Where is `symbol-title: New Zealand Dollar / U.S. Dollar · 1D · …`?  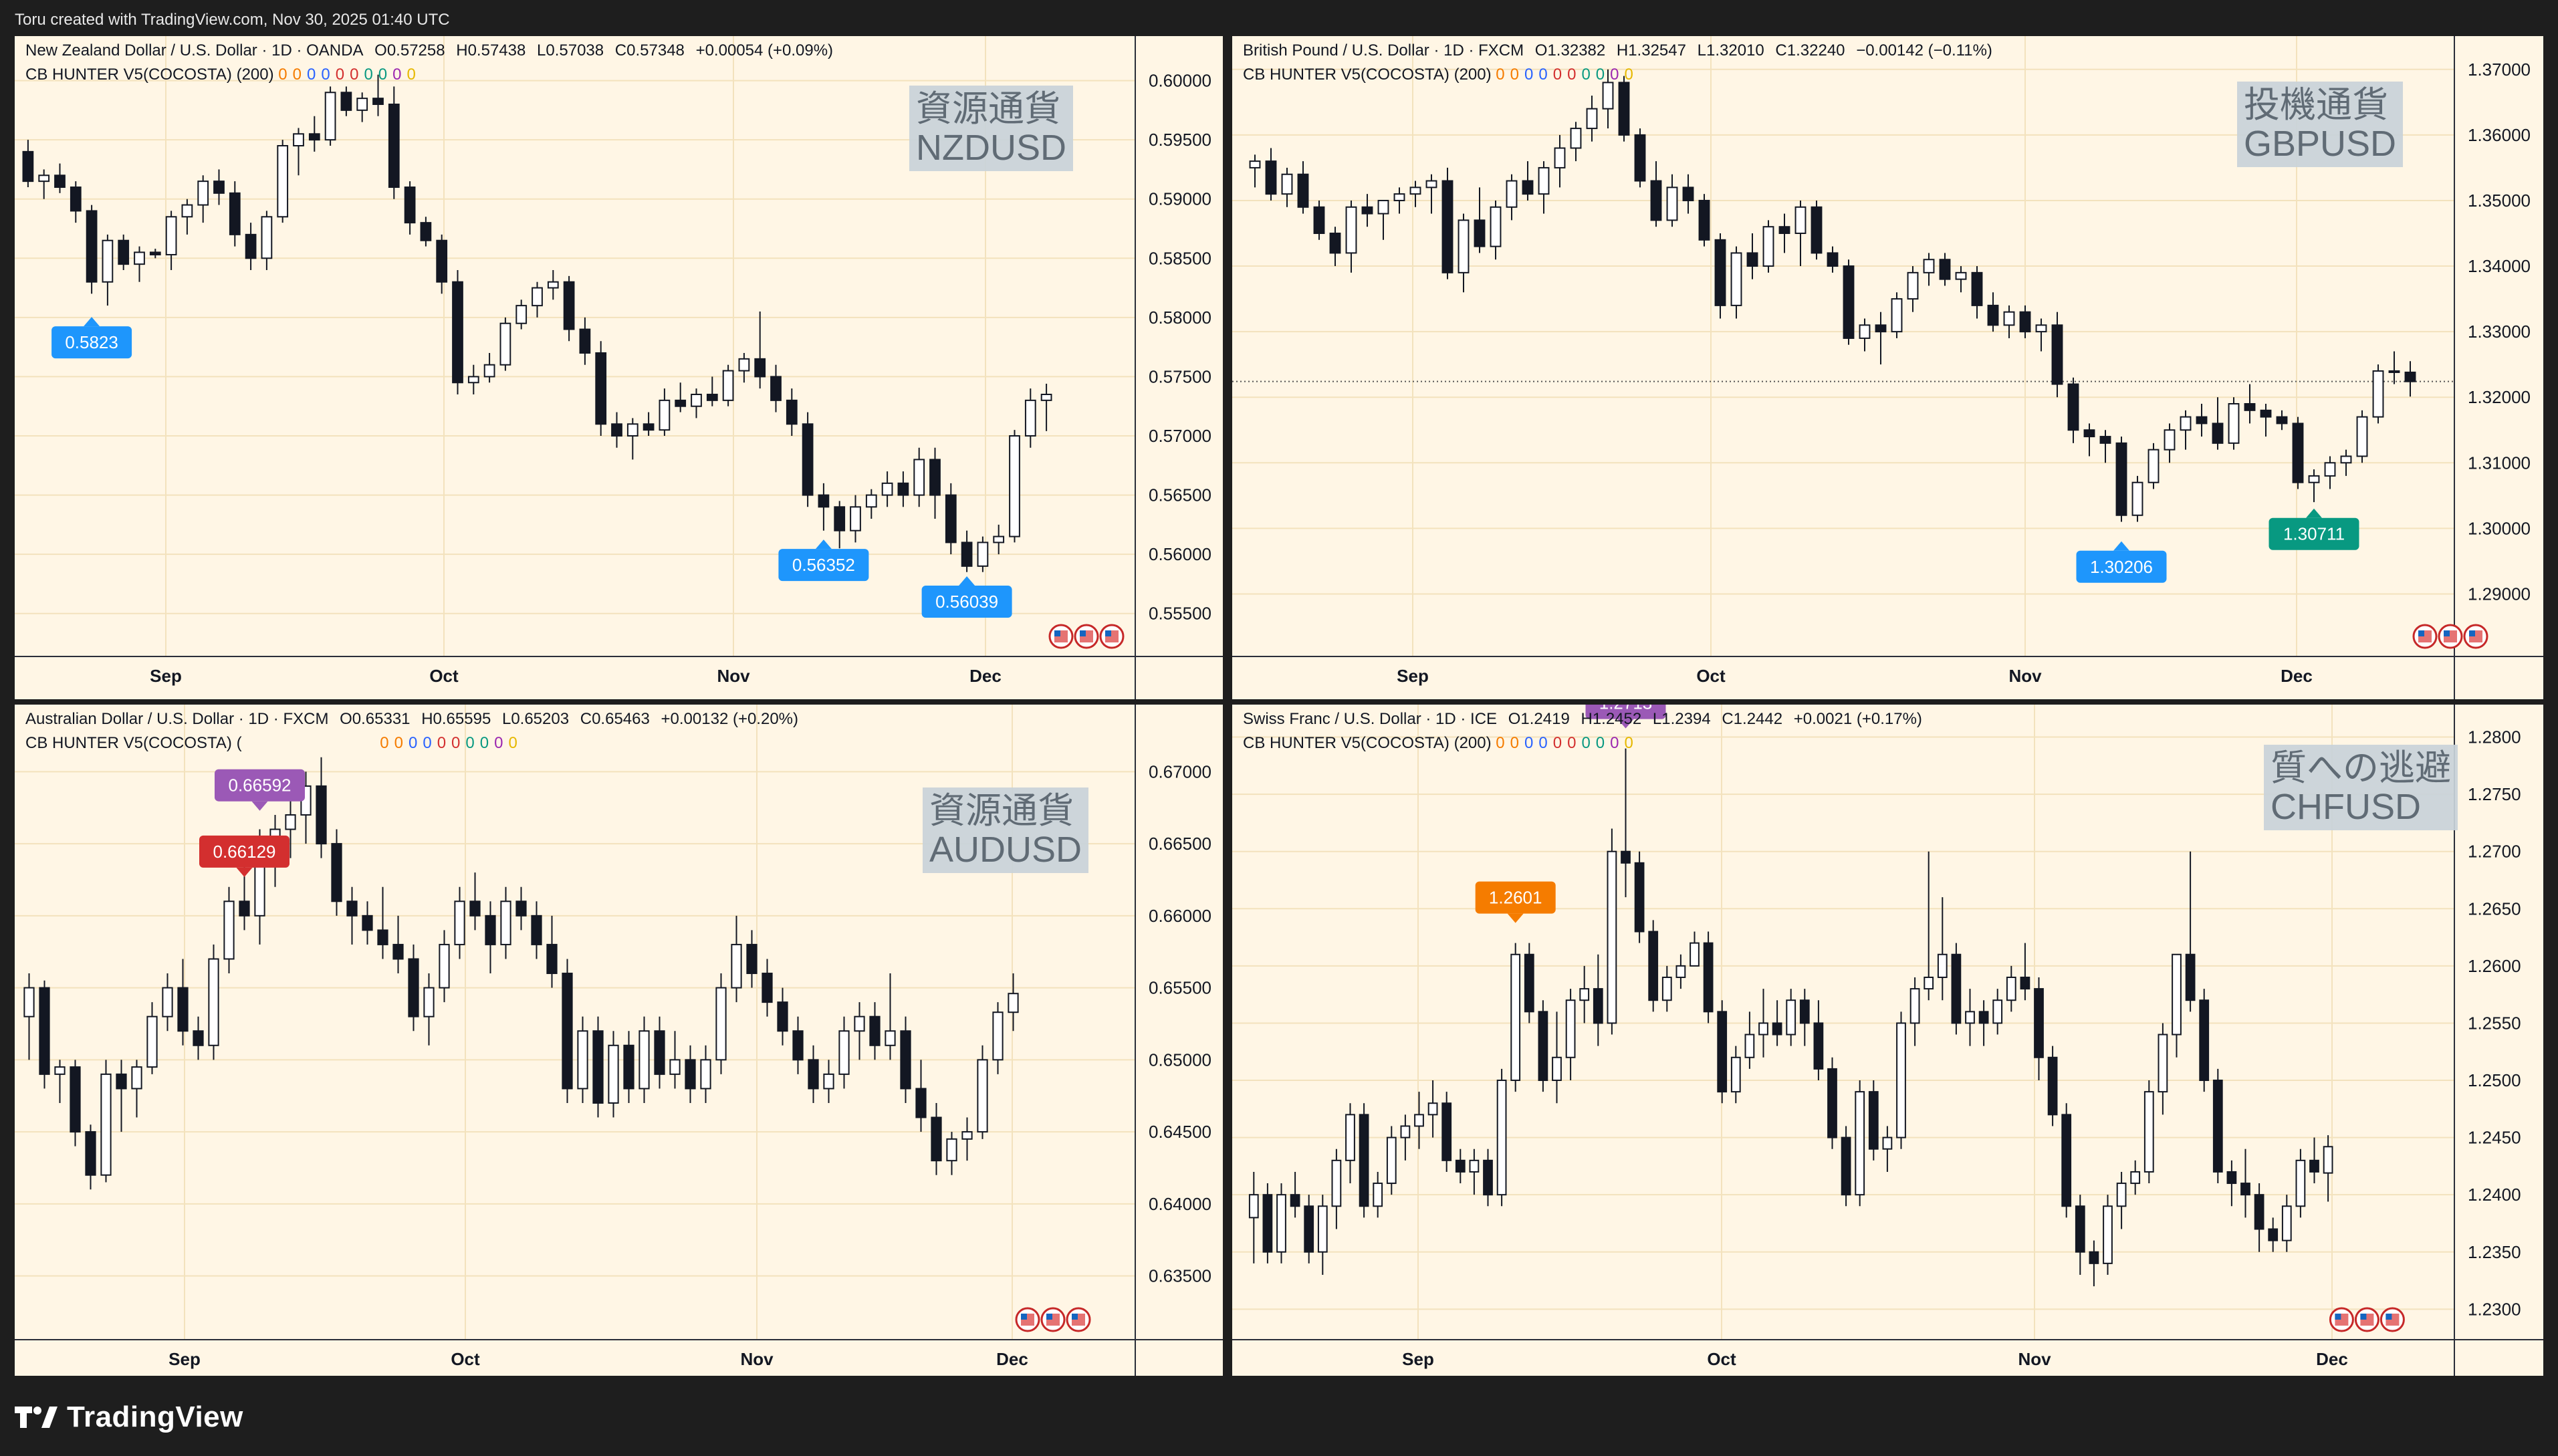
symbol-title: New Zealand Dollar / U.S. Dollar · 1D · … is located at coordinates (194, 50).